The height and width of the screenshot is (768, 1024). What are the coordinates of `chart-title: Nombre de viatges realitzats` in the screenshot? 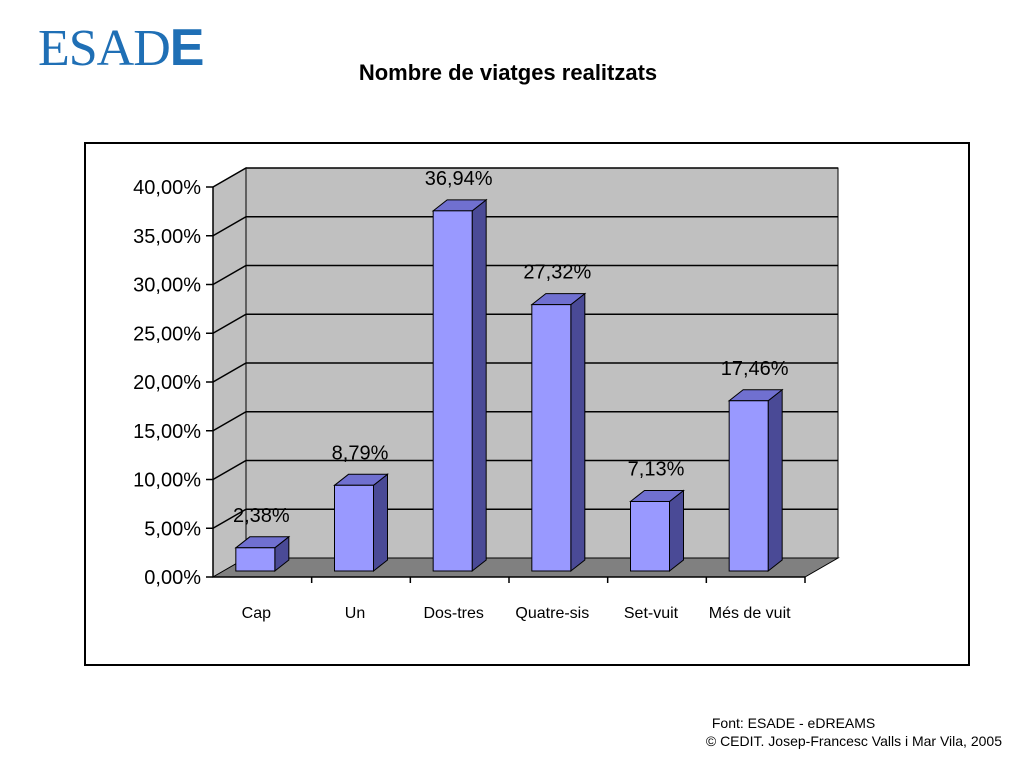 It's located at (508, 72).